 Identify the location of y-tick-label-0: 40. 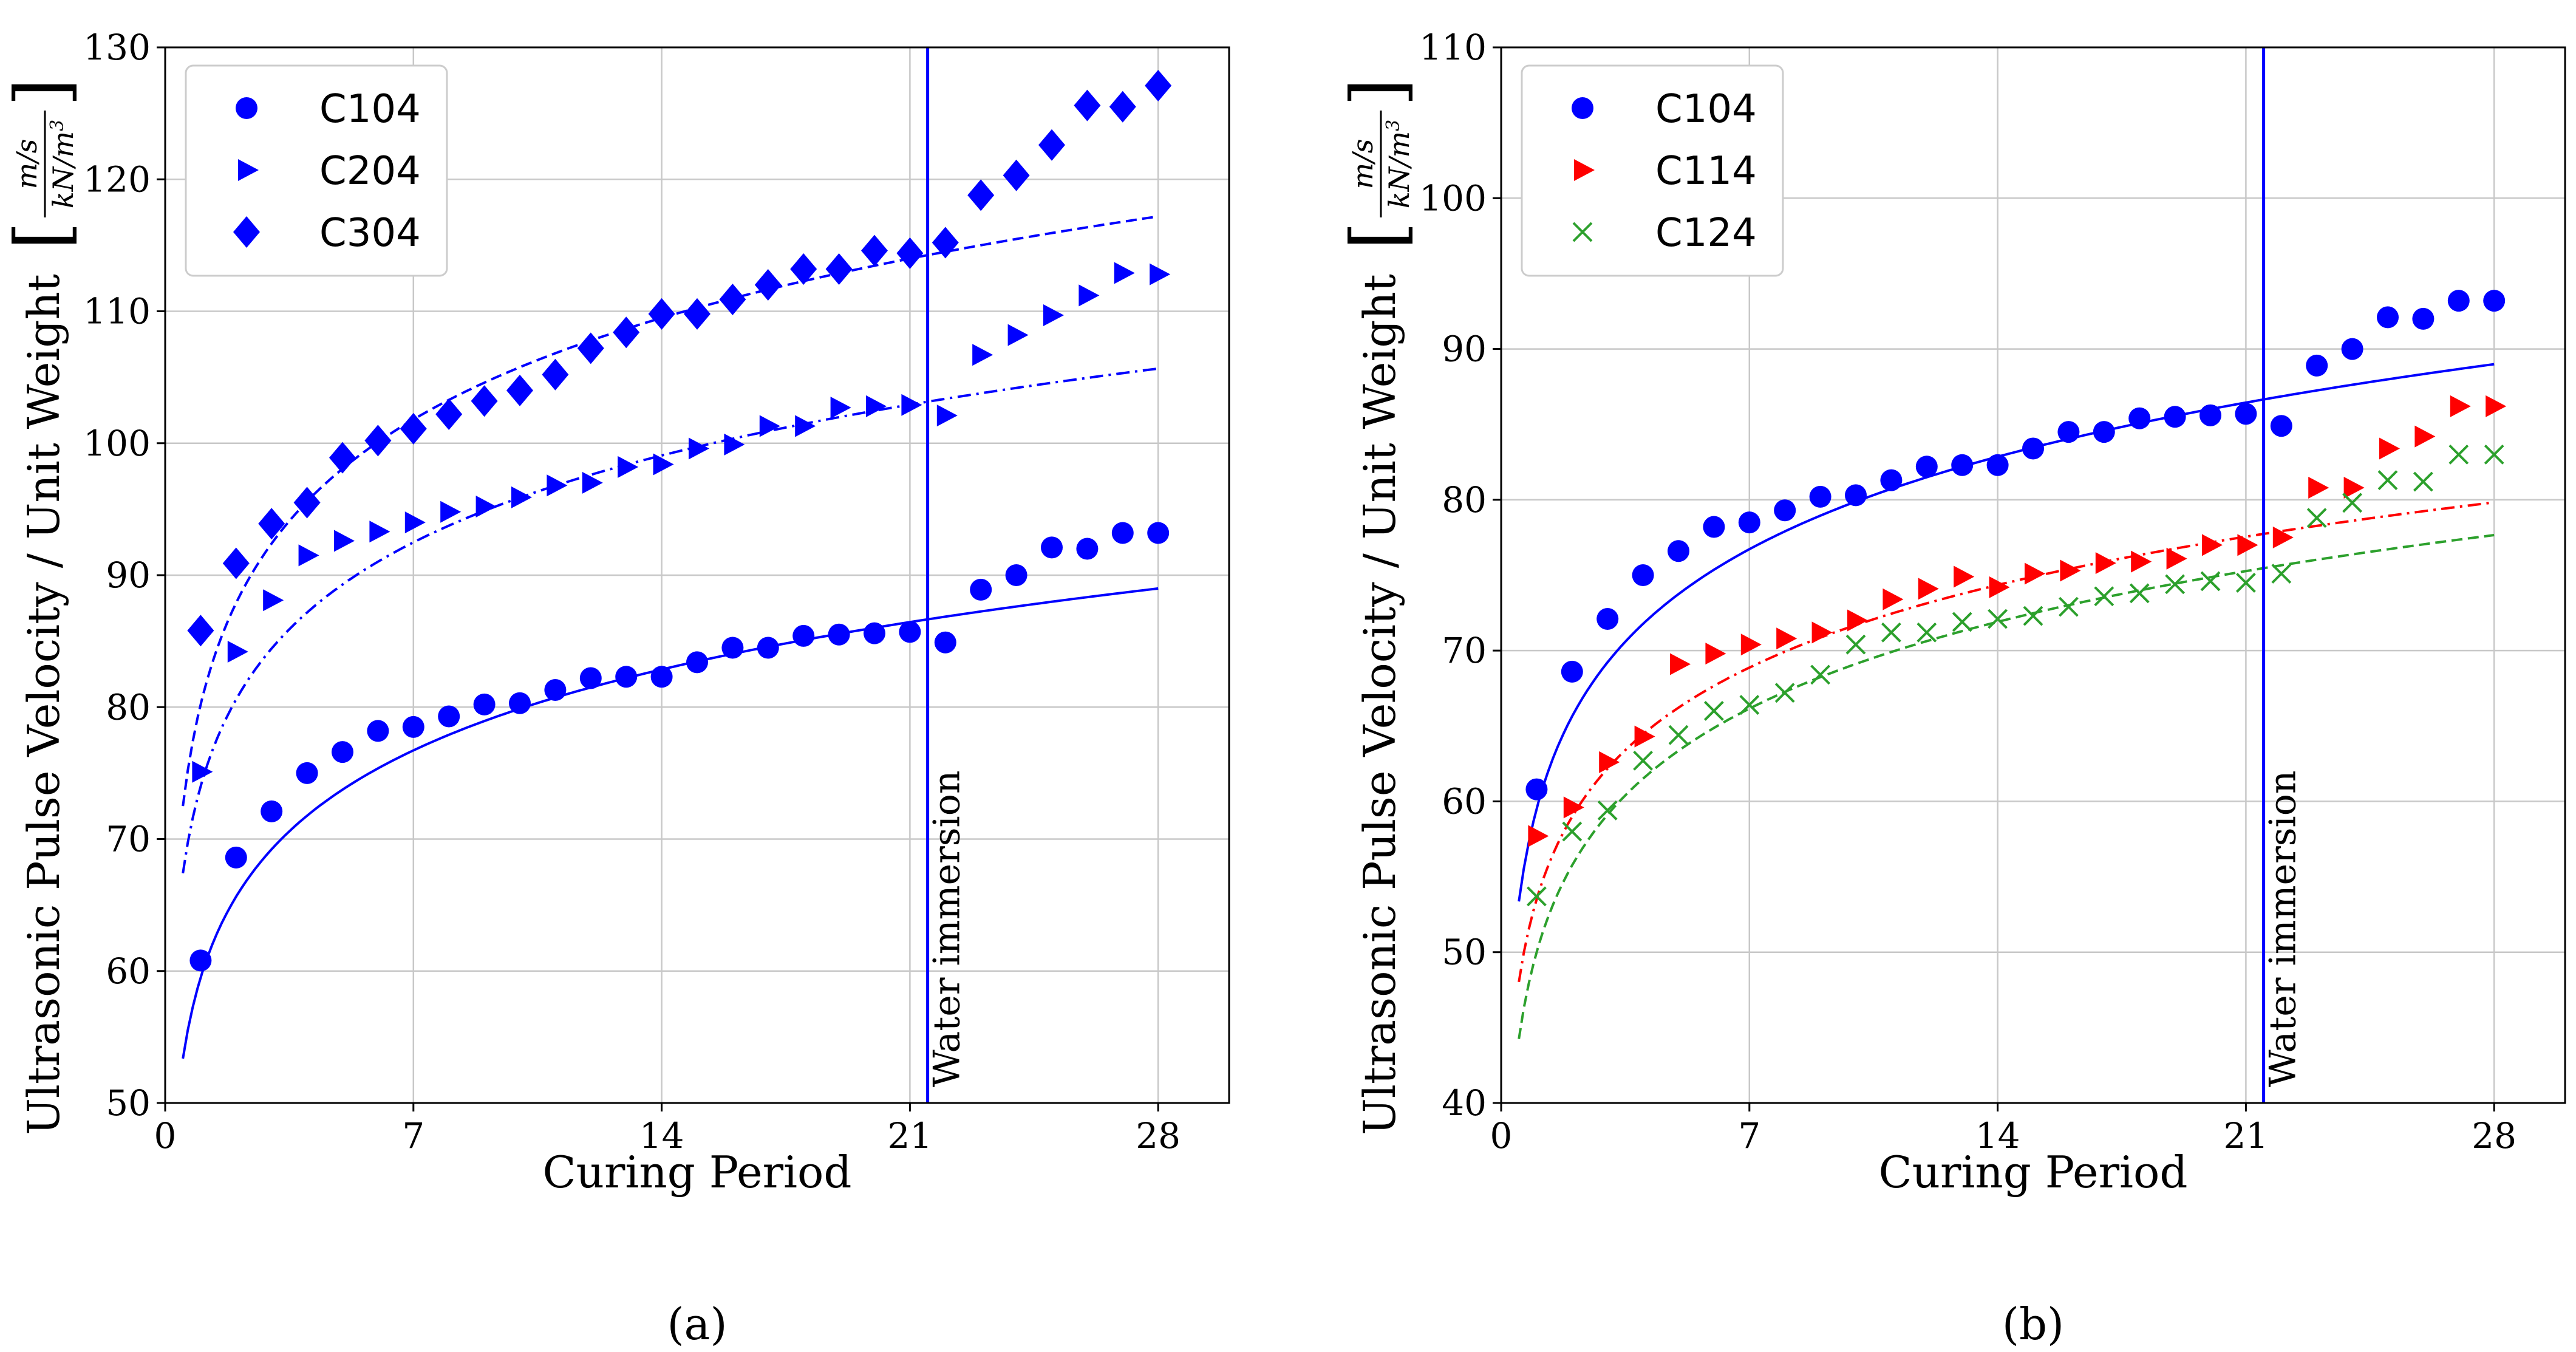
(1465, 1103).